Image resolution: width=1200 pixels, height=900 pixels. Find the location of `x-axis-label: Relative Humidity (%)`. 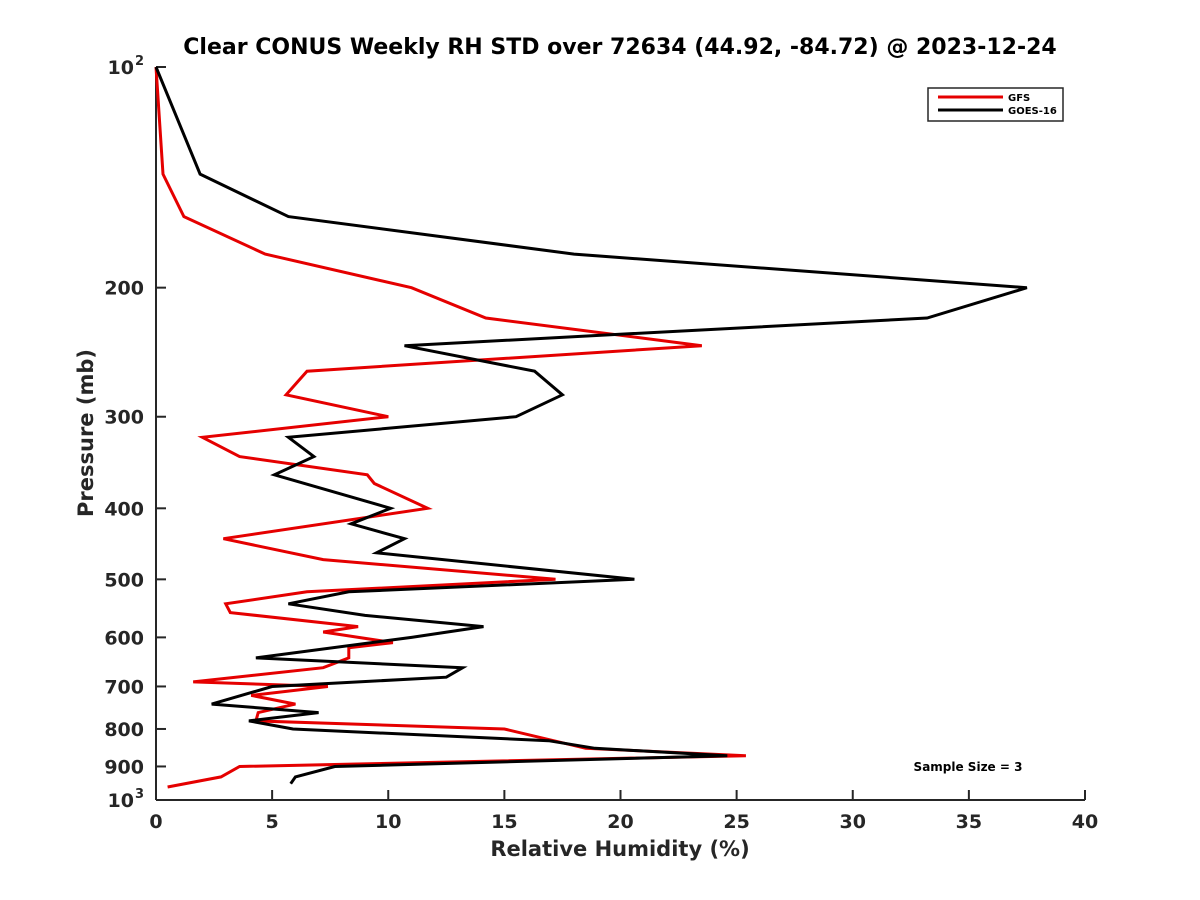

x-axis-label: Relative Humidity (%) is located at coordinates (619, 849).